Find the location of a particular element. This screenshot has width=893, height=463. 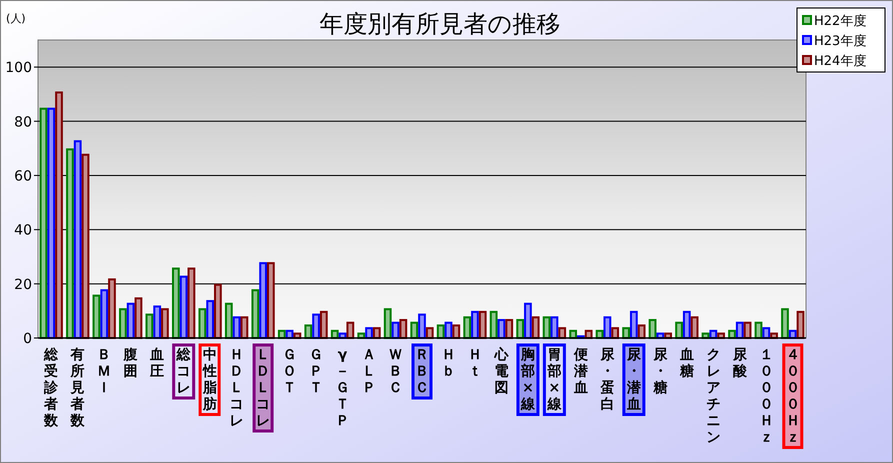

x-tick-label: ４０００Ｈｚ is located at coordinates (793, 396).